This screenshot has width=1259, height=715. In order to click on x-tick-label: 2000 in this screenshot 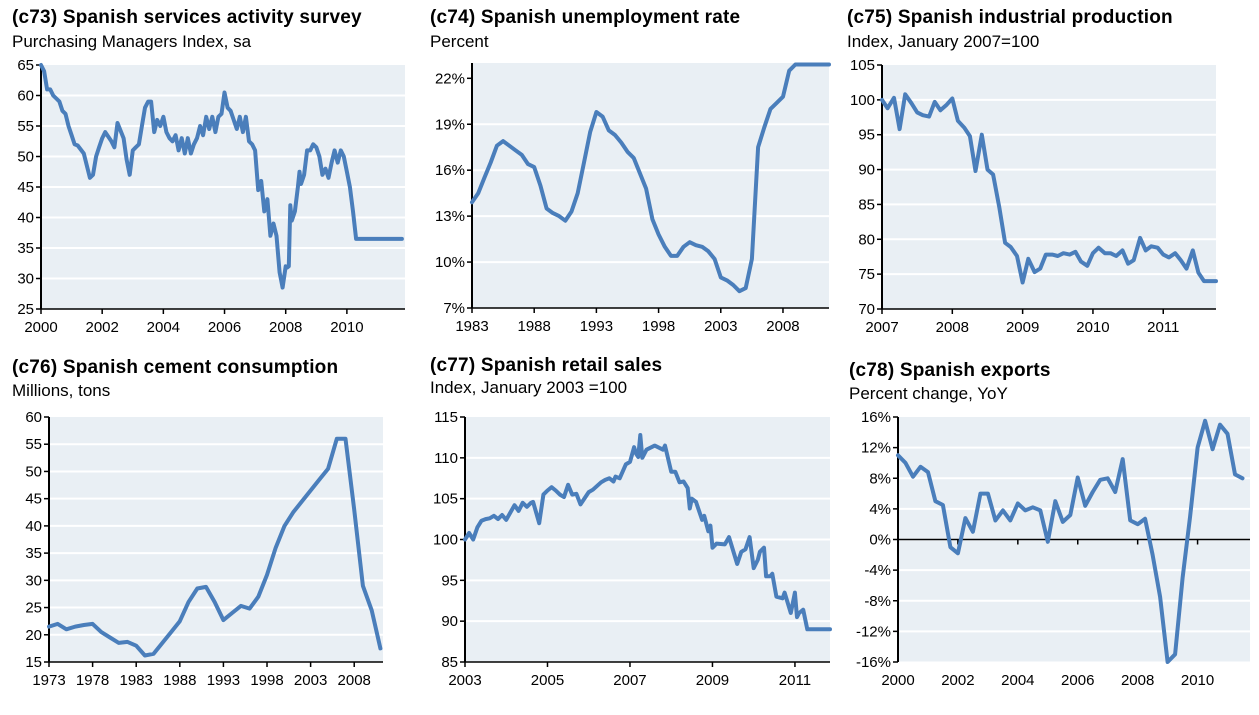, I will do `click(897, 680)`.